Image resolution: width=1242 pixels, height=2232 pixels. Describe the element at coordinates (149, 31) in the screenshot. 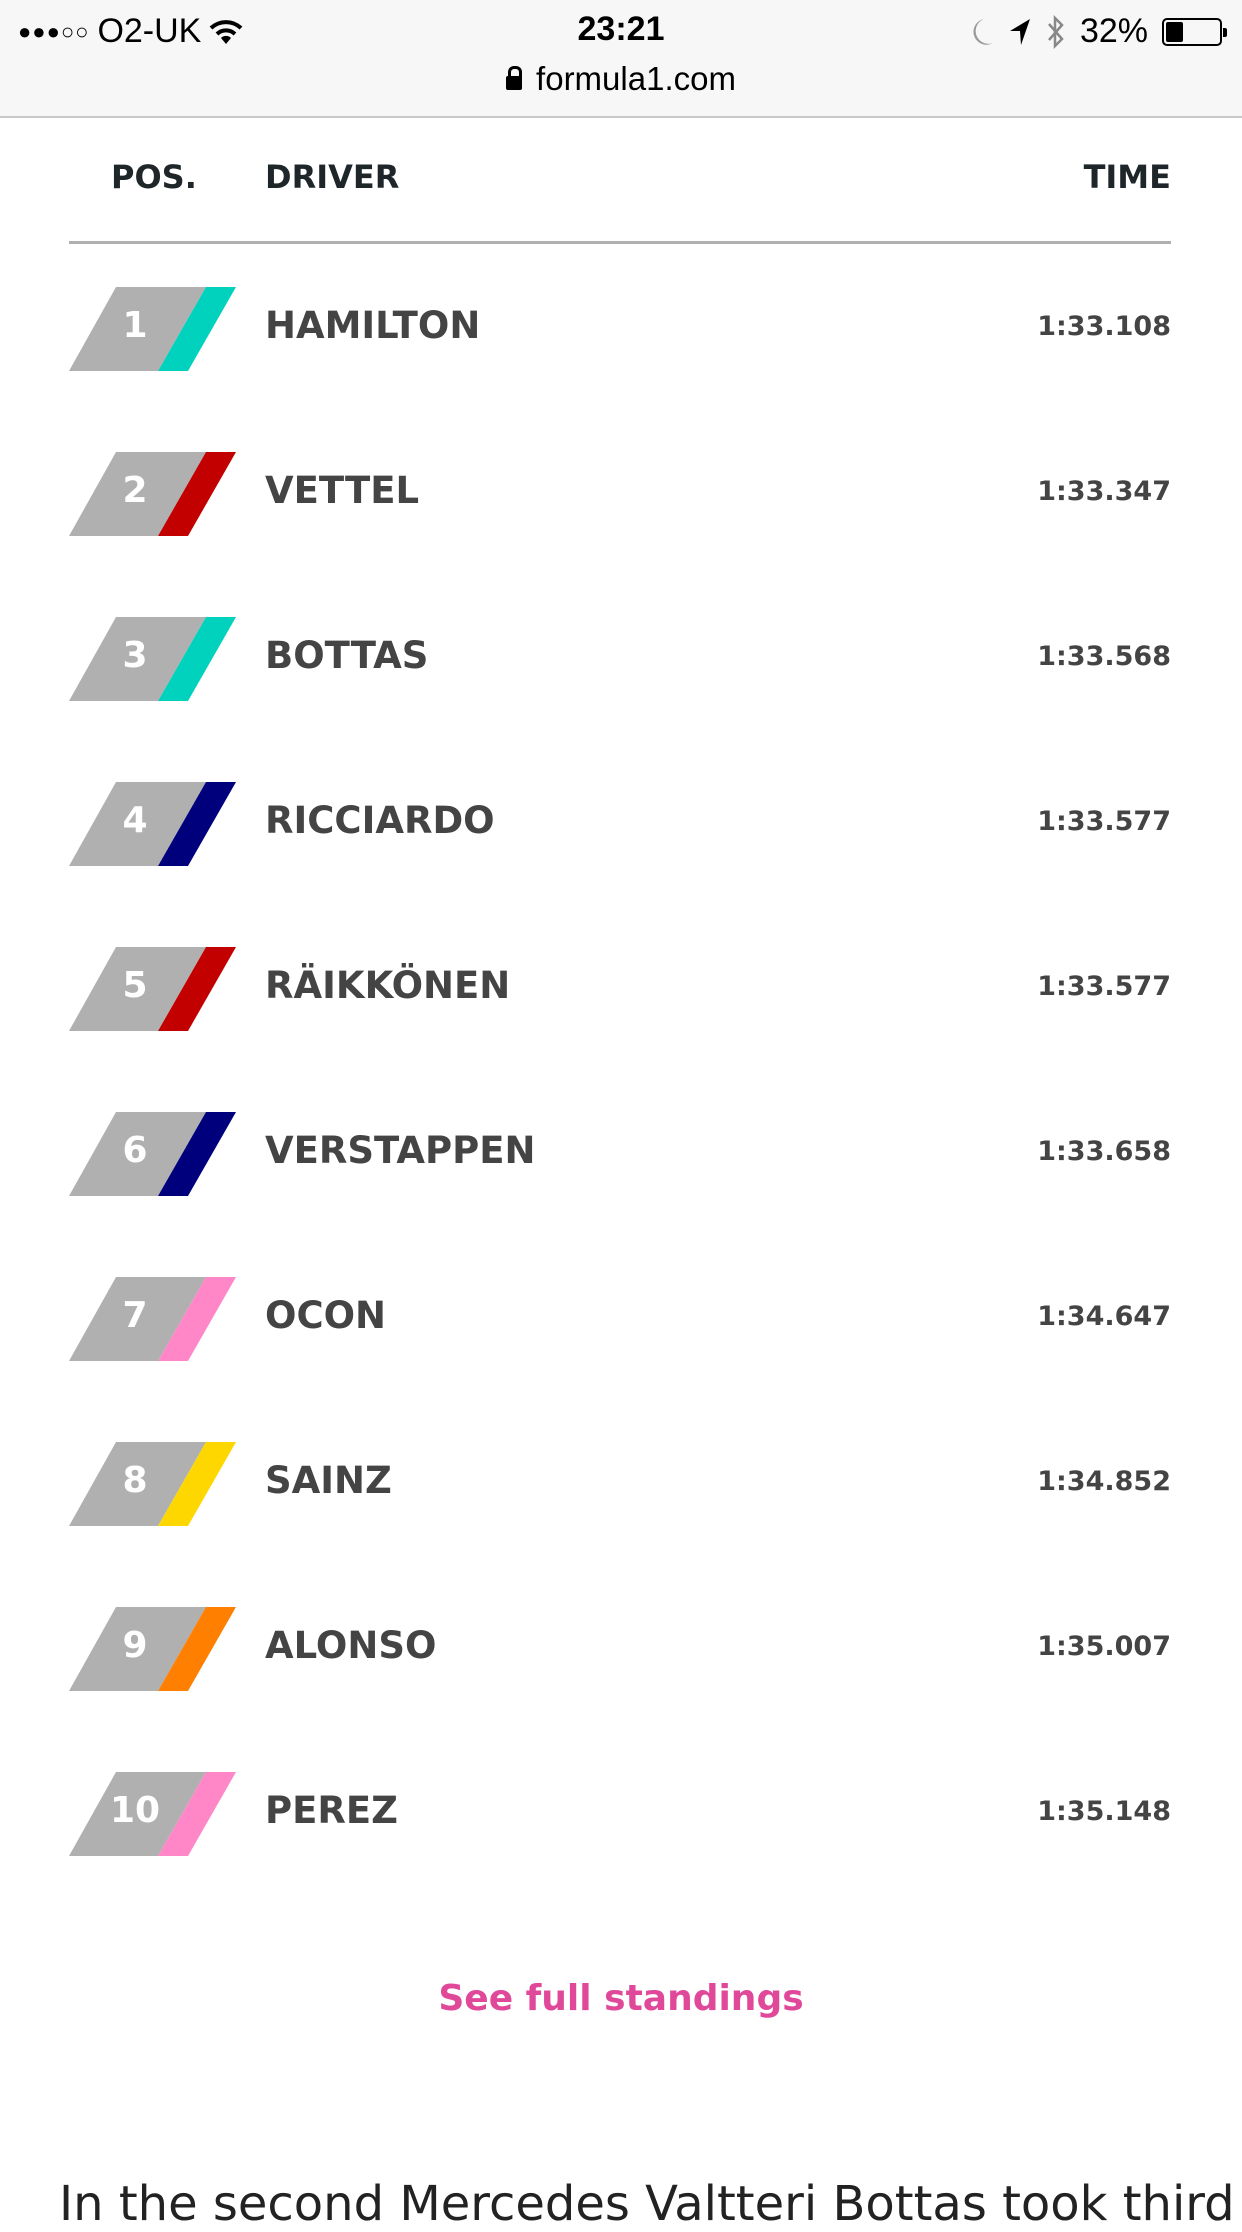

I see `carrier-name: O2-UK` at that location.